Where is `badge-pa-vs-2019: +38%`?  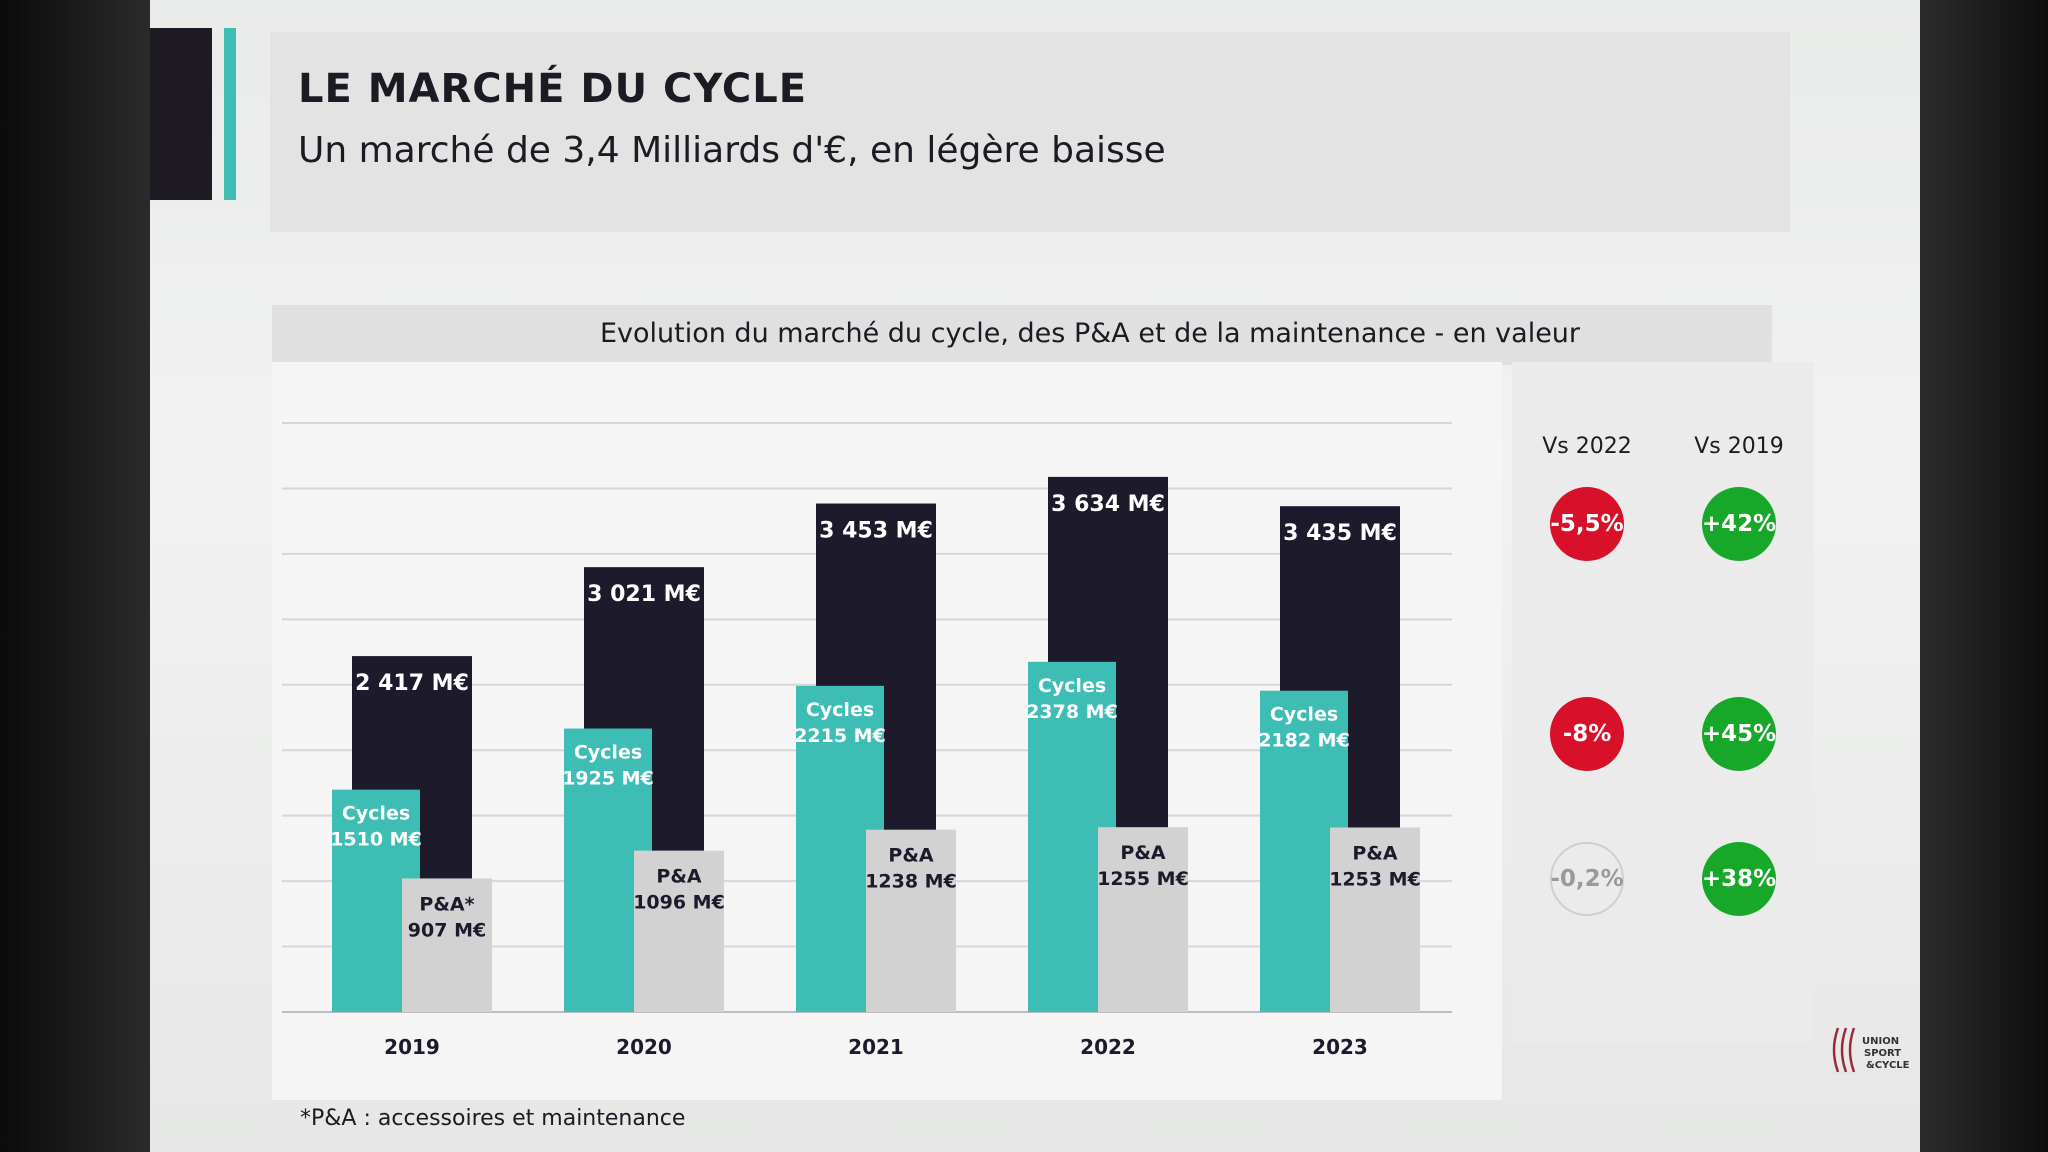 badge-pa-vs-2019: +38% is located at coordinates (1739, 879).